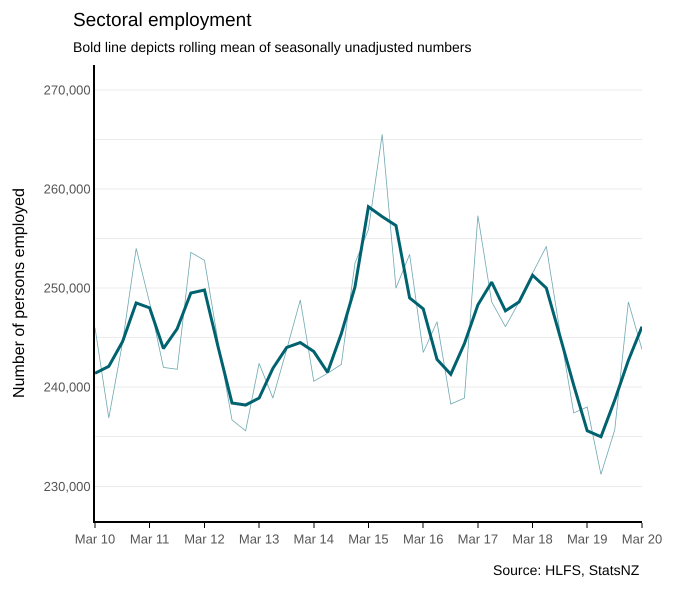  What do you see at coordinates (95, 538) in the screenshot?
I see `x-tick-label: Mar 10` at bounding box center [95, 538].